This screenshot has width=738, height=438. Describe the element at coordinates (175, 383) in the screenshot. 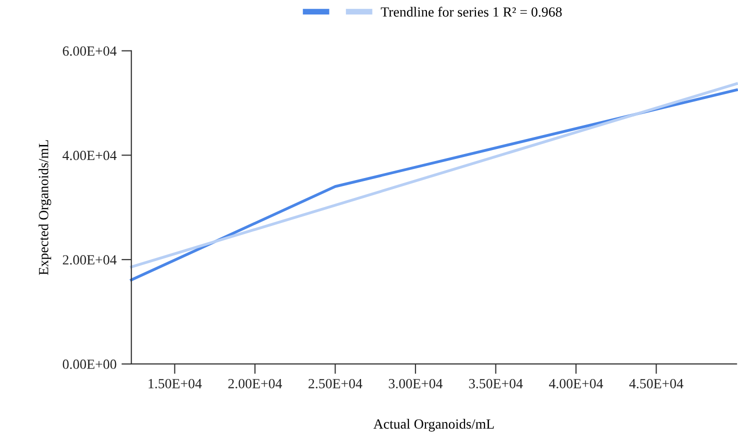

I see `x-tick-label: 1.50E+04` at that location.